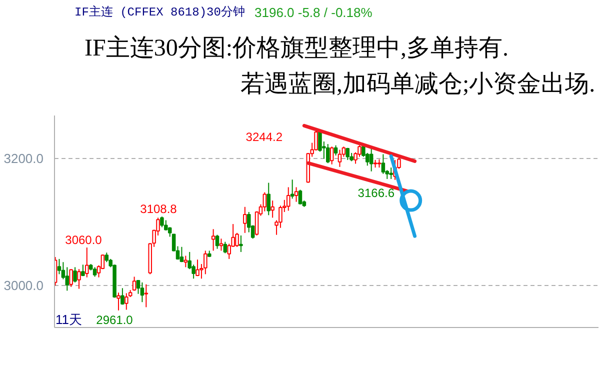  I want to click on y-tick-label: 3000.0, so click(24, 286).